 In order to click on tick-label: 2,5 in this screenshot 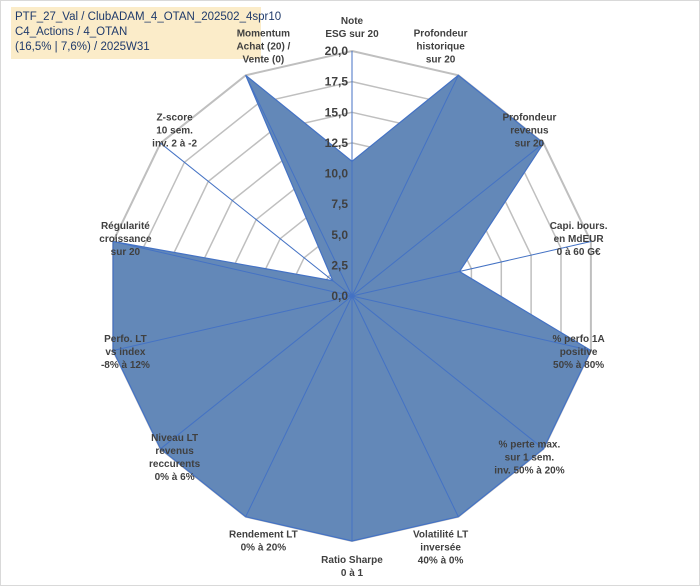, I will do `click(339, 265)`.